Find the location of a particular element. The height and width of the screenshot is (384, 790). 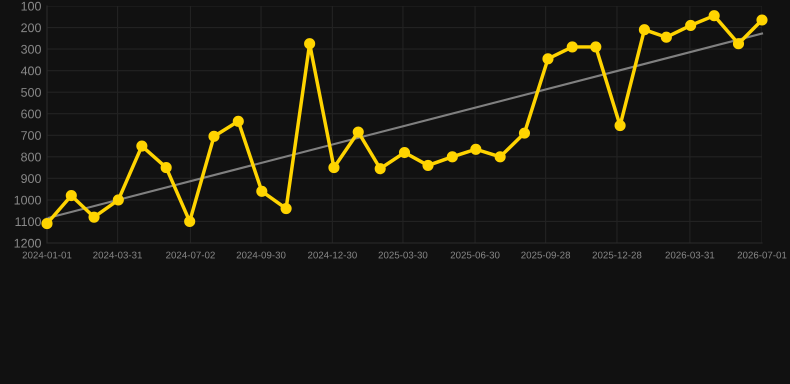

y-tick-label: 200 is located at coordinates (31, 27).